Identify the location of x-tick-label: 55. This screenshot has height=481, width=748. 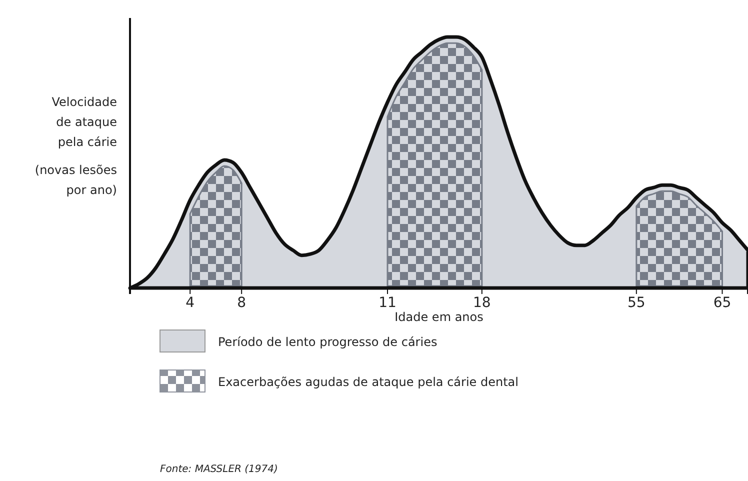
(637, 302).